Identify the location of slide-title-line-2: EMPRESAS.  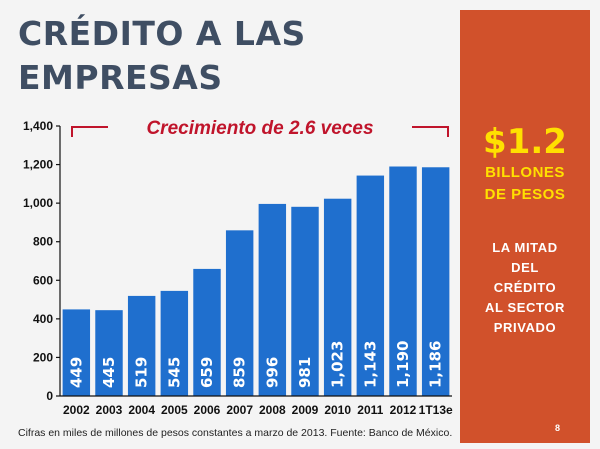
(120, 77).